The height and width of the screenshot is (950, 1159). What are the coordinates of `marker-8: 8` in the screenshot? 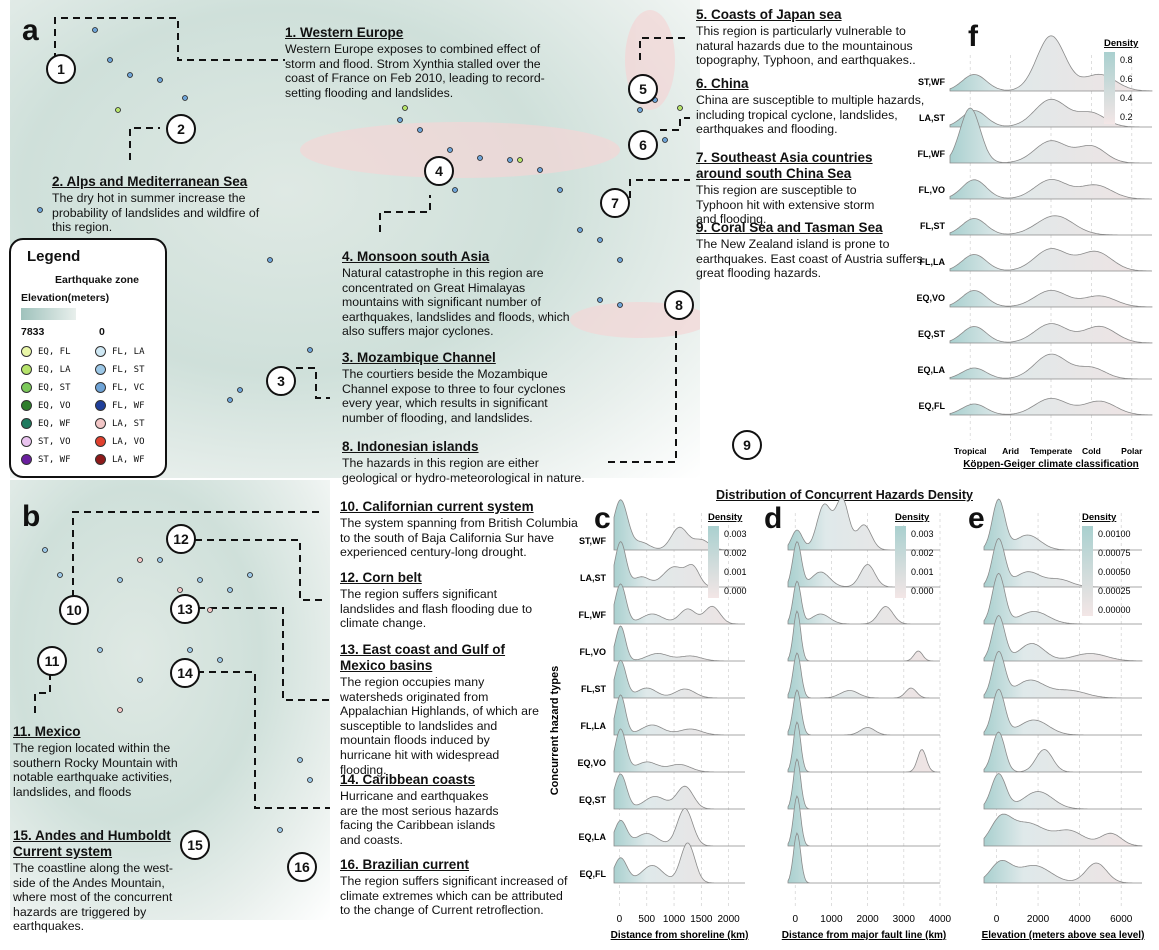 It's located at (679, 305).